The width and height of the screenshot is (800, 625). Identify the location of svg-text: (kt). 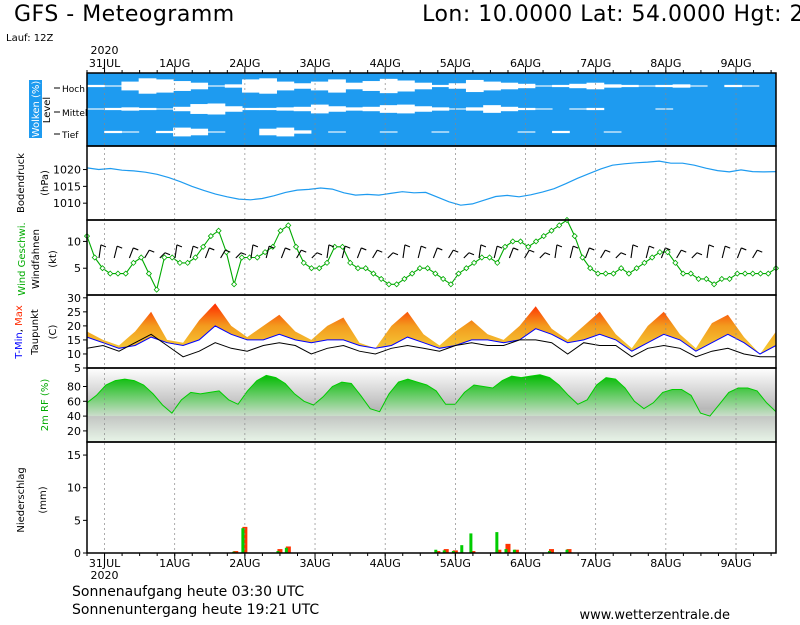
(53, 259).